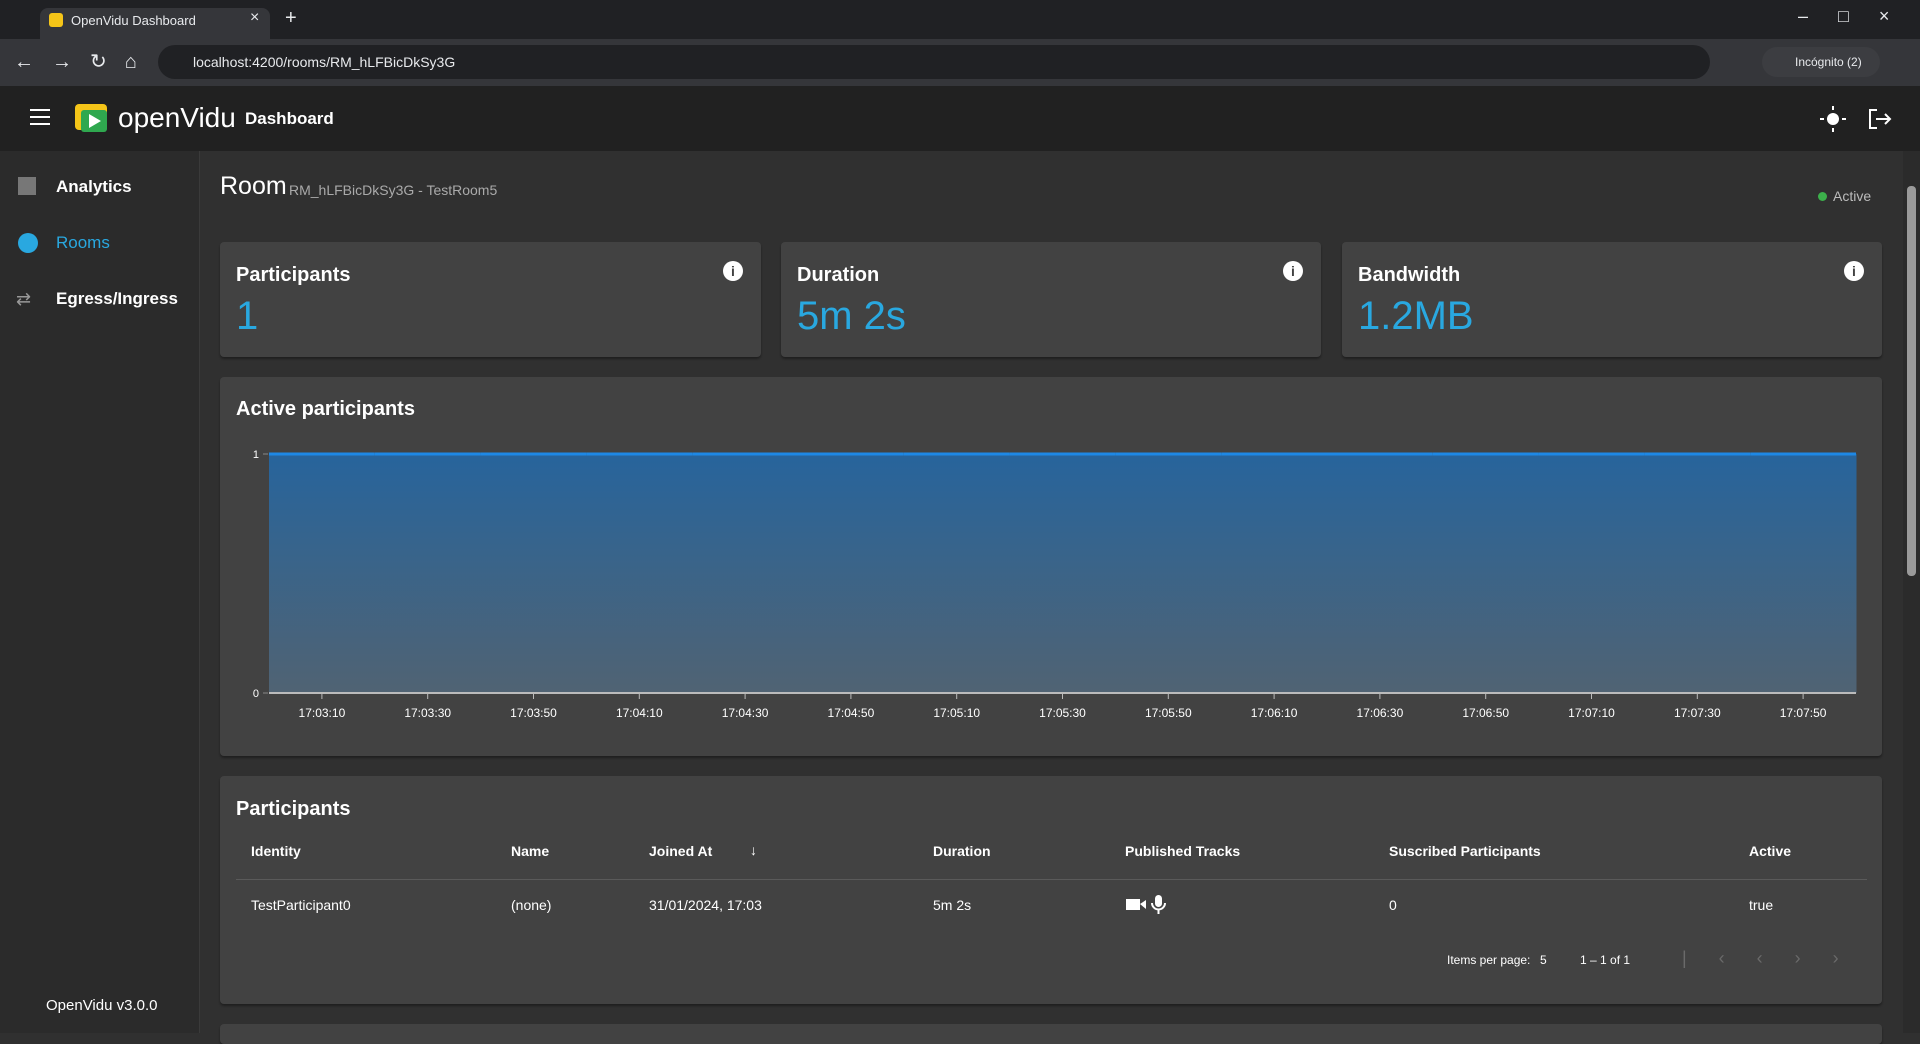 The height and width of the screenshot is (1044, 1920). I want to click on room-id: RM_hLFBicDkSy3G - TestRoom5, so click(393, 190).